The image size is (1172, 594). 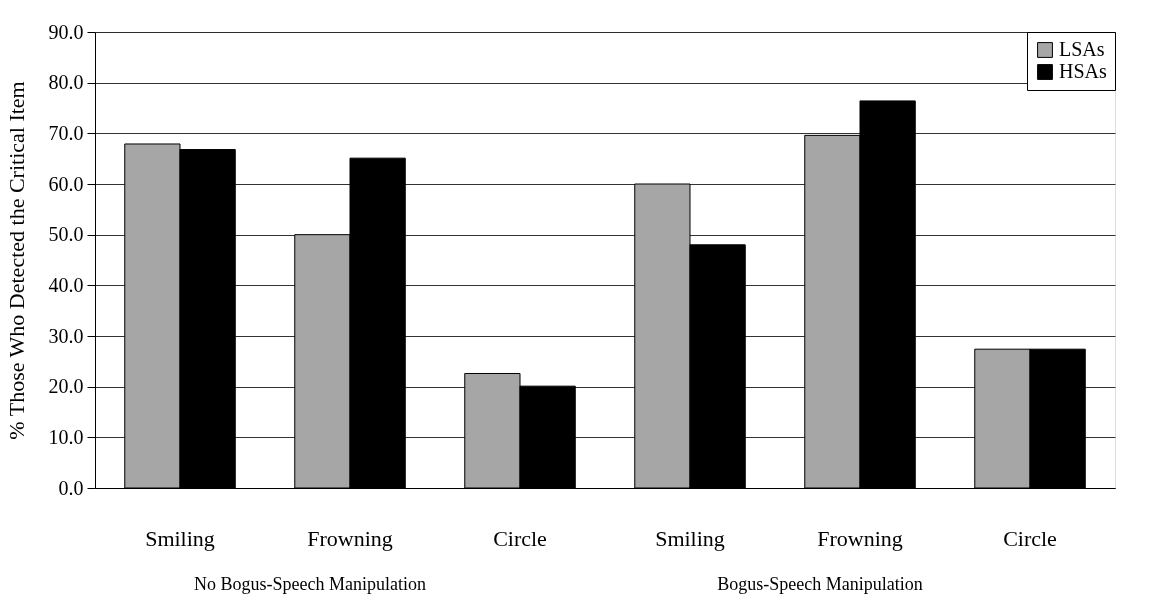 What do you see at coordinates (16, 260) in the screenshot?
I see `y-axis-title: % Those Who Detected the Critical Item` at bounding box center [16, 260].